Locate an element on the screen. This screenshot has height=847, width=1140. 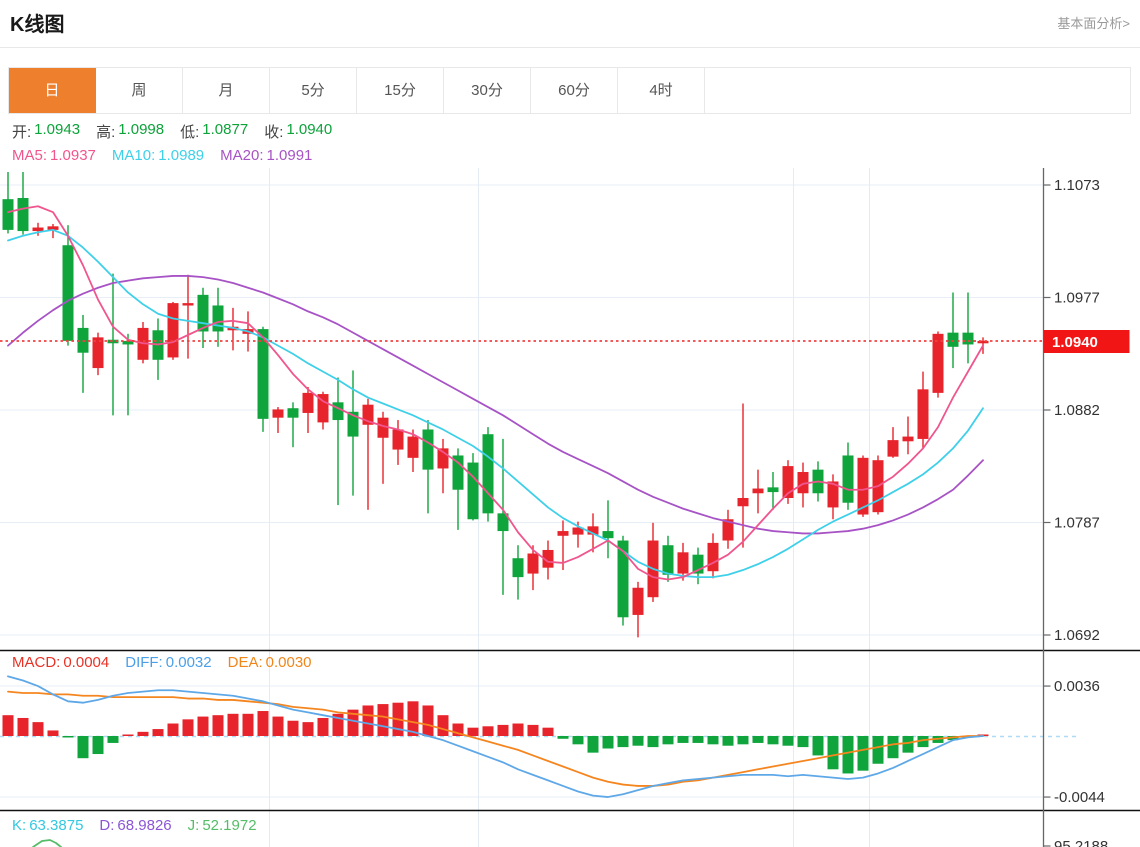
tab-4hour: 4时 is located at coordinates (661, 90).